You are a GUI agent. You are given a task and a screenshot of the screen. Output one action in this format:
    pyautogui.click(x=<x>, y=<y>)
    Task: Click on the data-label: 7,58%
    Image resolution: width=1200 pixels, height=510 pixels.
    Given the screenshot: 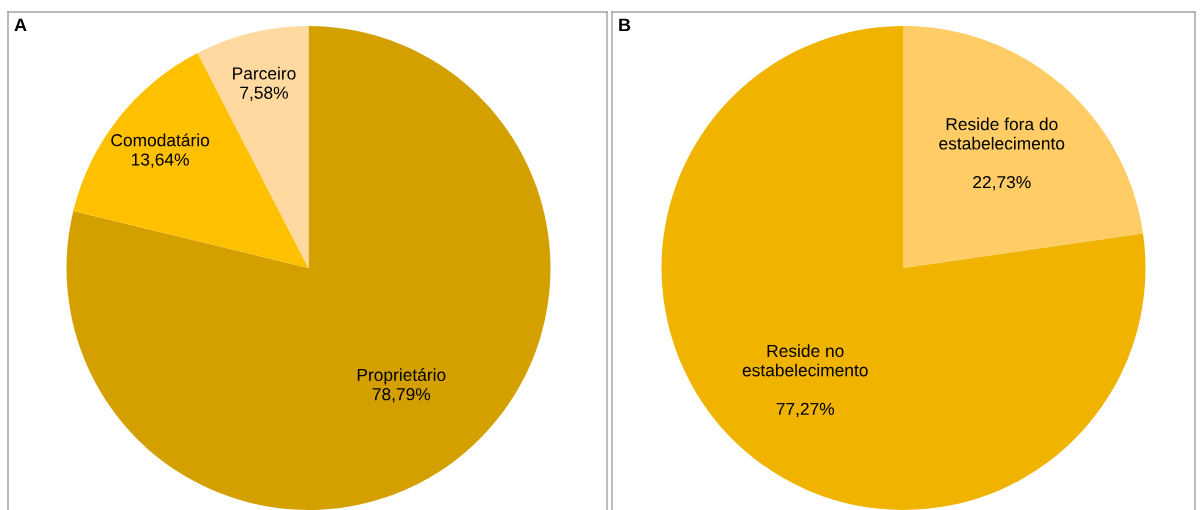 What is the action you would take?
    pyautogui.click(x=264, y=93)
    